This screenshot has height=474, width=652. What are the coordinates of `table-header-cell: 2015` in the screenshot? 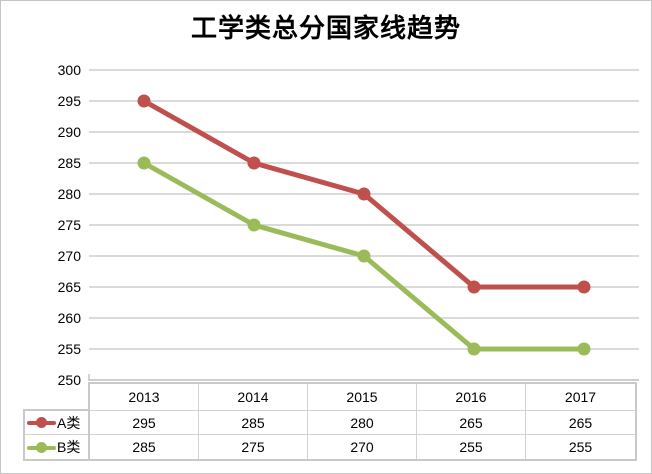 It's located at (362, 397).